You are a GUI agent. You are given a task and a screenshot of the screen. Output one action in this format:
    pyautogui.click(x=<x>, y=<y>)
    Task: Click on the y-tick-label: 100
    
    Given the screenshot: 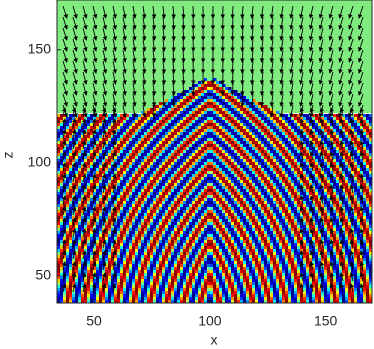 What is the action you would take?
    pyautogui.click(x=40, y=162)
    